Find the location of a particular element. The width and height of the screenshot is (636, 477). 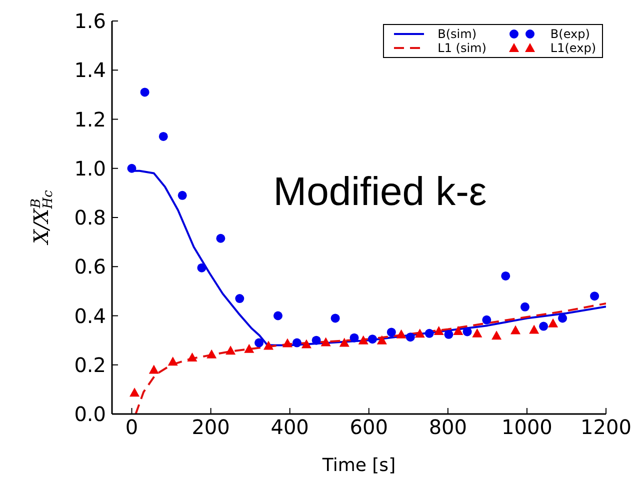

y-tick-label: 0.2 is located at coordinates (90, 364).